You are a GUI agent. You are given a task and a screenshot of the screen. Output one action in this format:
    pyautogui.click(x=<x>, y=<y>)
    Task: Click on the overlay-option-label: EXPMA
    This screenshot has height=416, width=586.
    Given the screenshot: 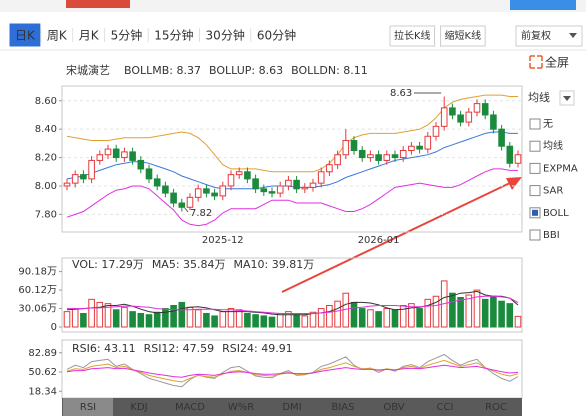 What is the action you would take?
    pyautogui.click(x=560, y=168)
    